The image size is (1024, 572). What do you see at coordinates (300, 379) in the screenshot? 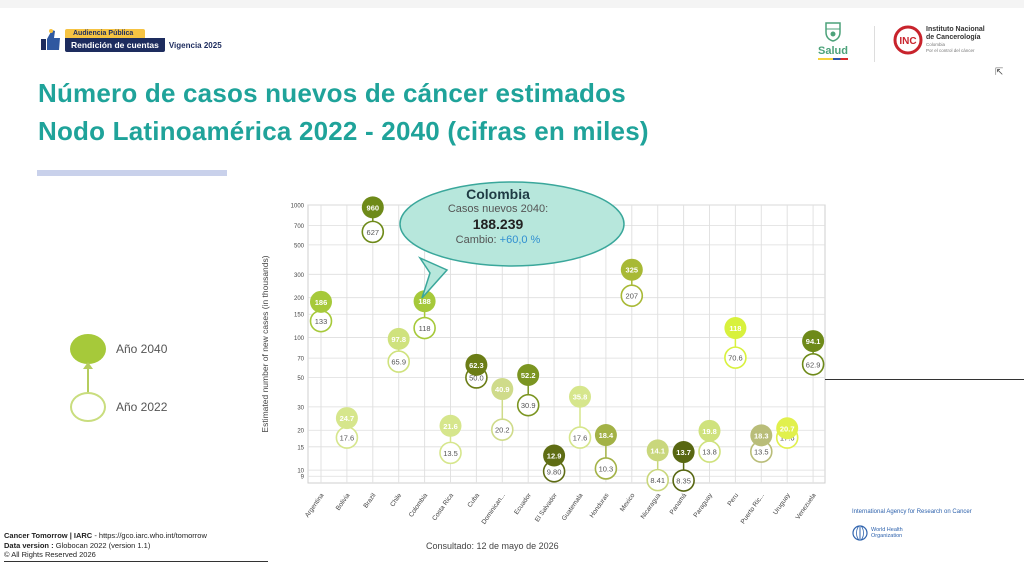
I see `y-tick-label: 50` at bounding box center [300, 379].